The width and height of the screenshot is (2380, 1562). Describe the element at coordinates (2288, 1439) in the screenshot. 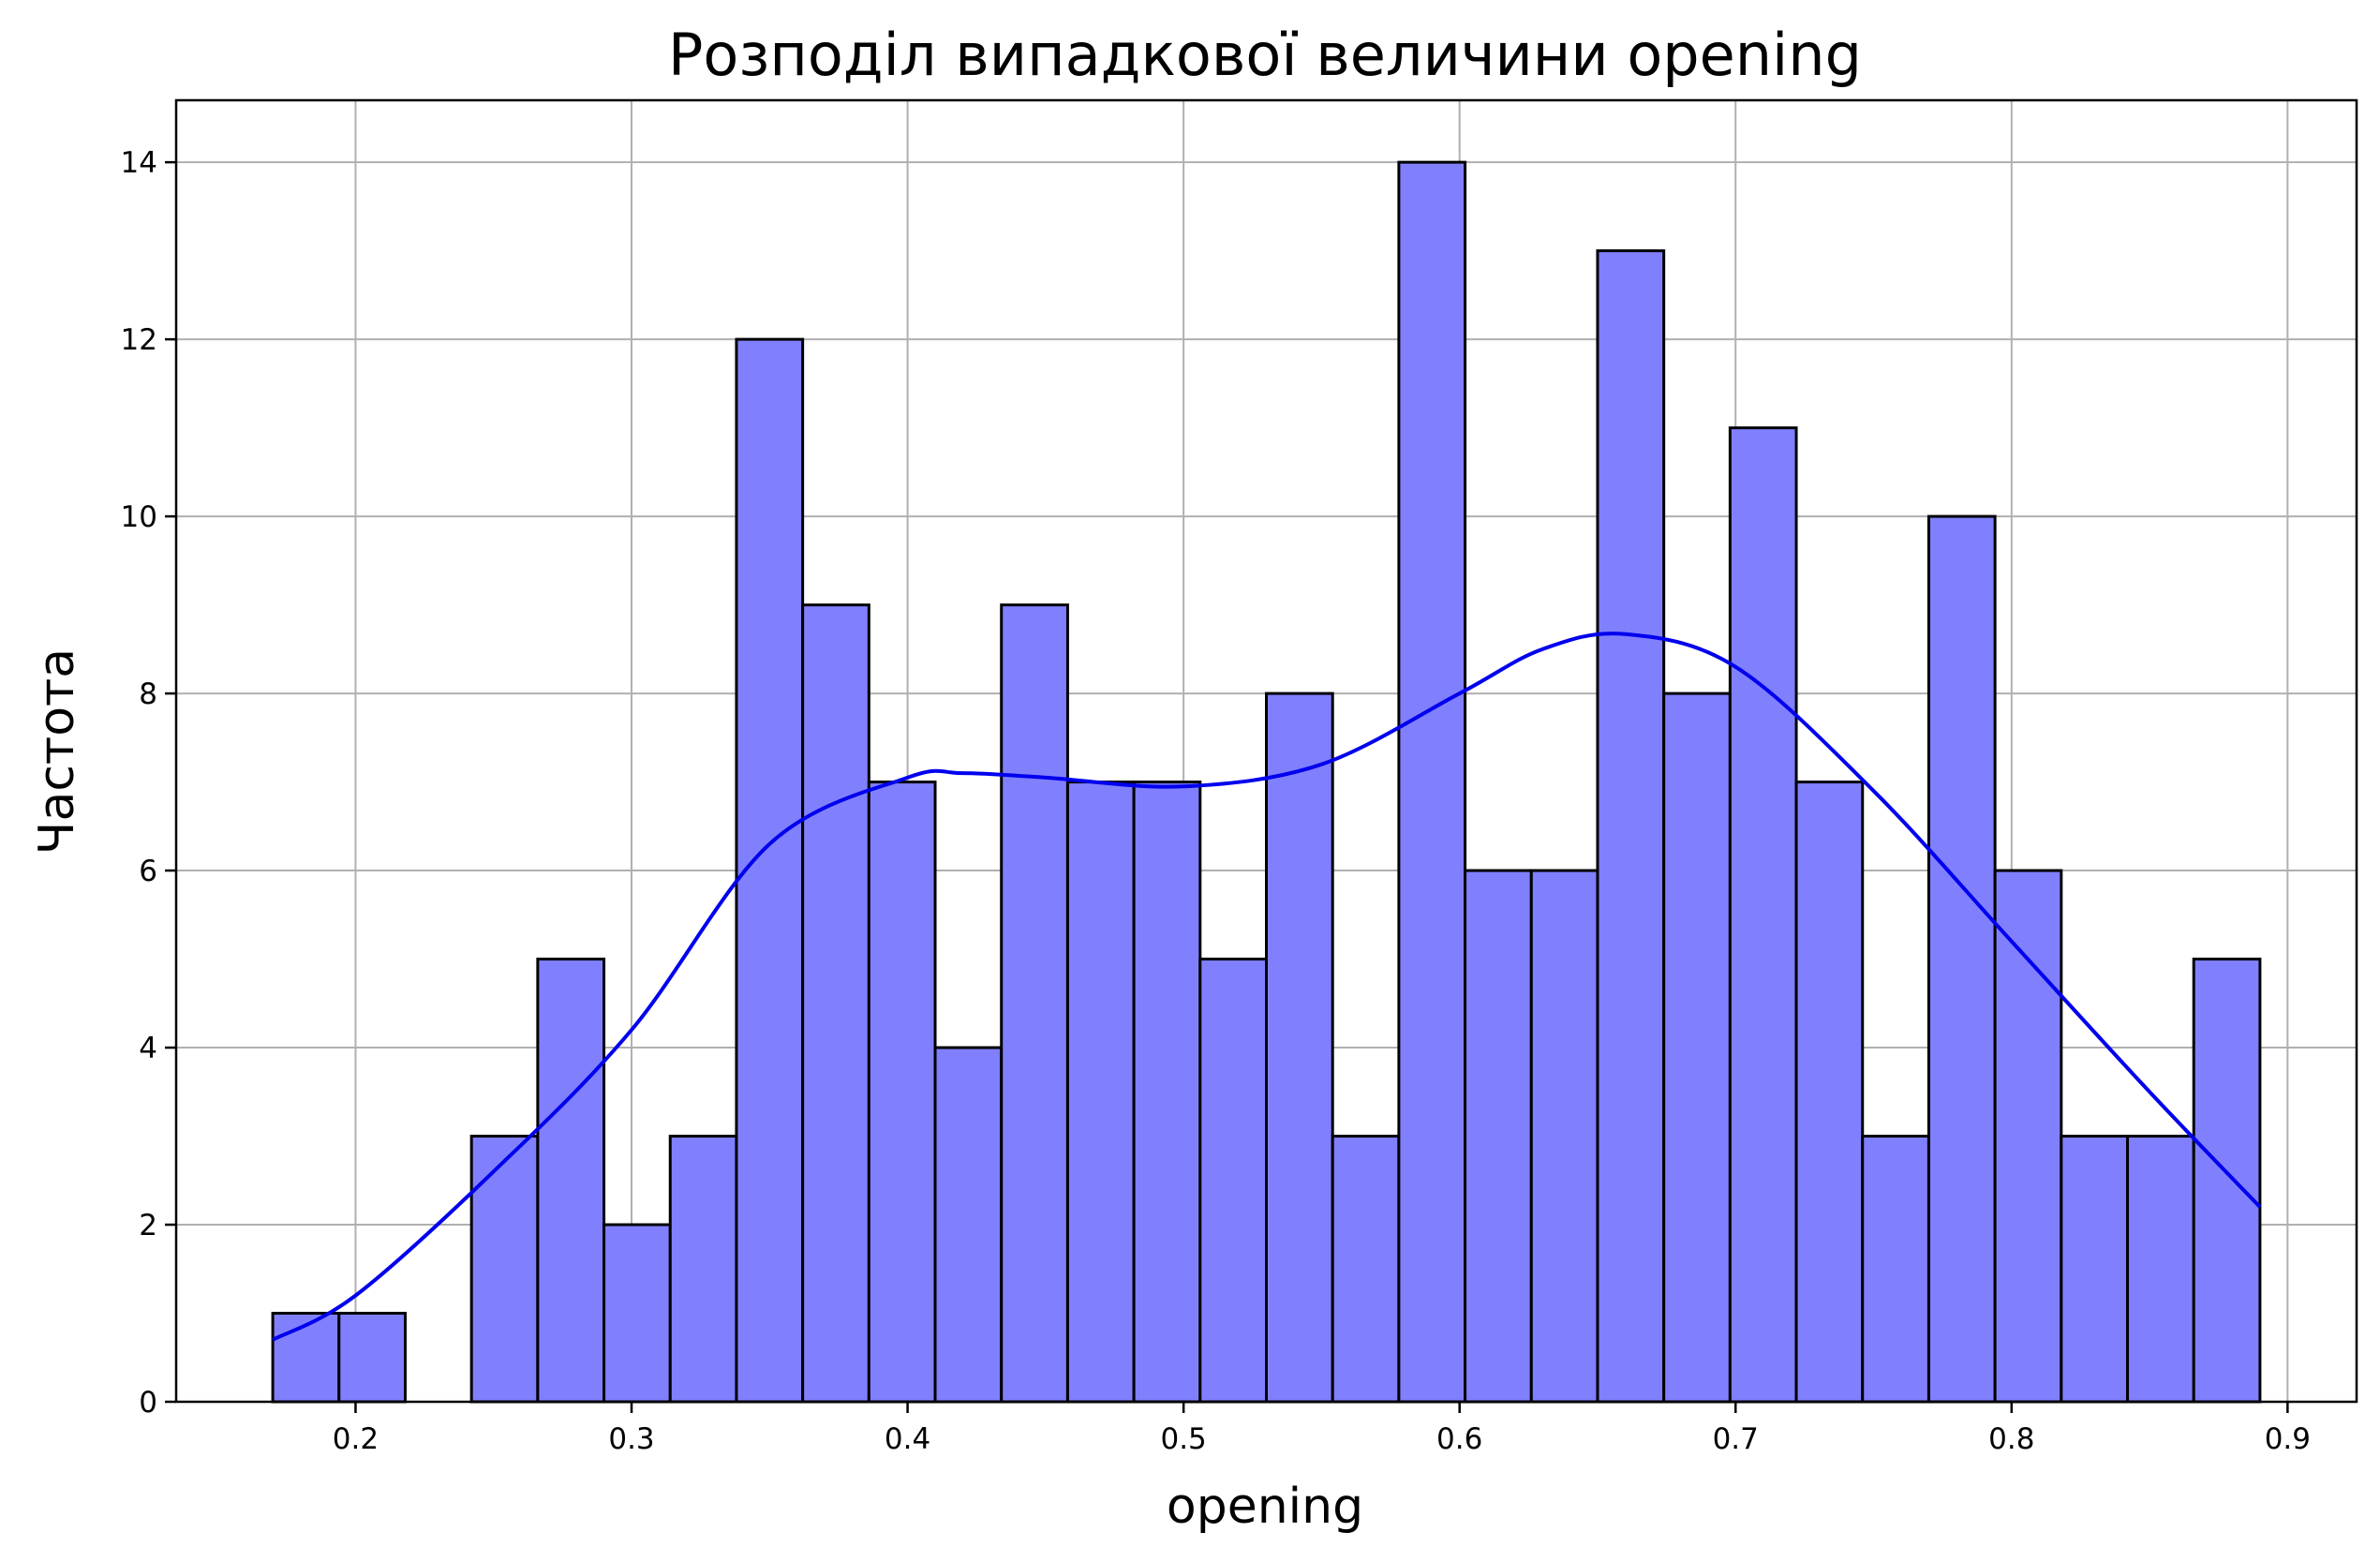

I see `x-tick-label: 0.9` at that location.